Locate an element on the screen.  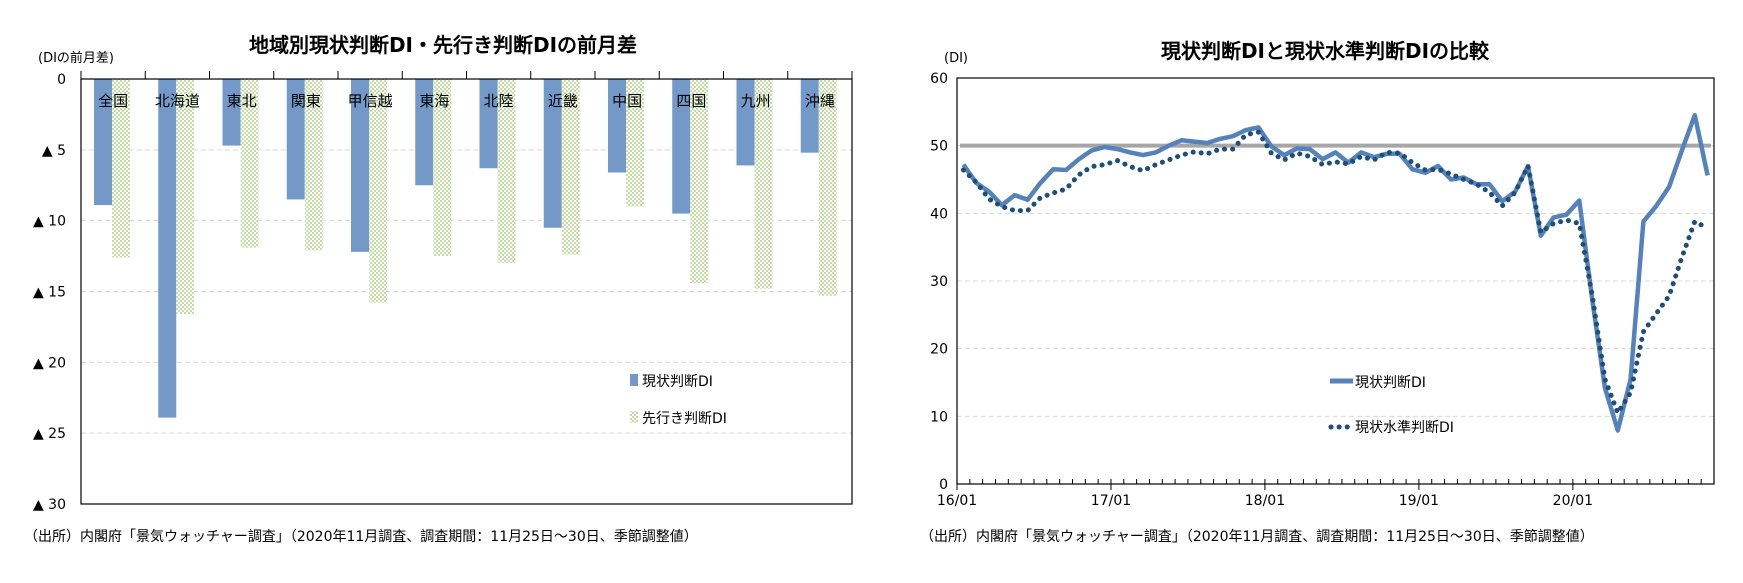
y-tick-label: ▲ 20 is located at coordinates (49, 363).